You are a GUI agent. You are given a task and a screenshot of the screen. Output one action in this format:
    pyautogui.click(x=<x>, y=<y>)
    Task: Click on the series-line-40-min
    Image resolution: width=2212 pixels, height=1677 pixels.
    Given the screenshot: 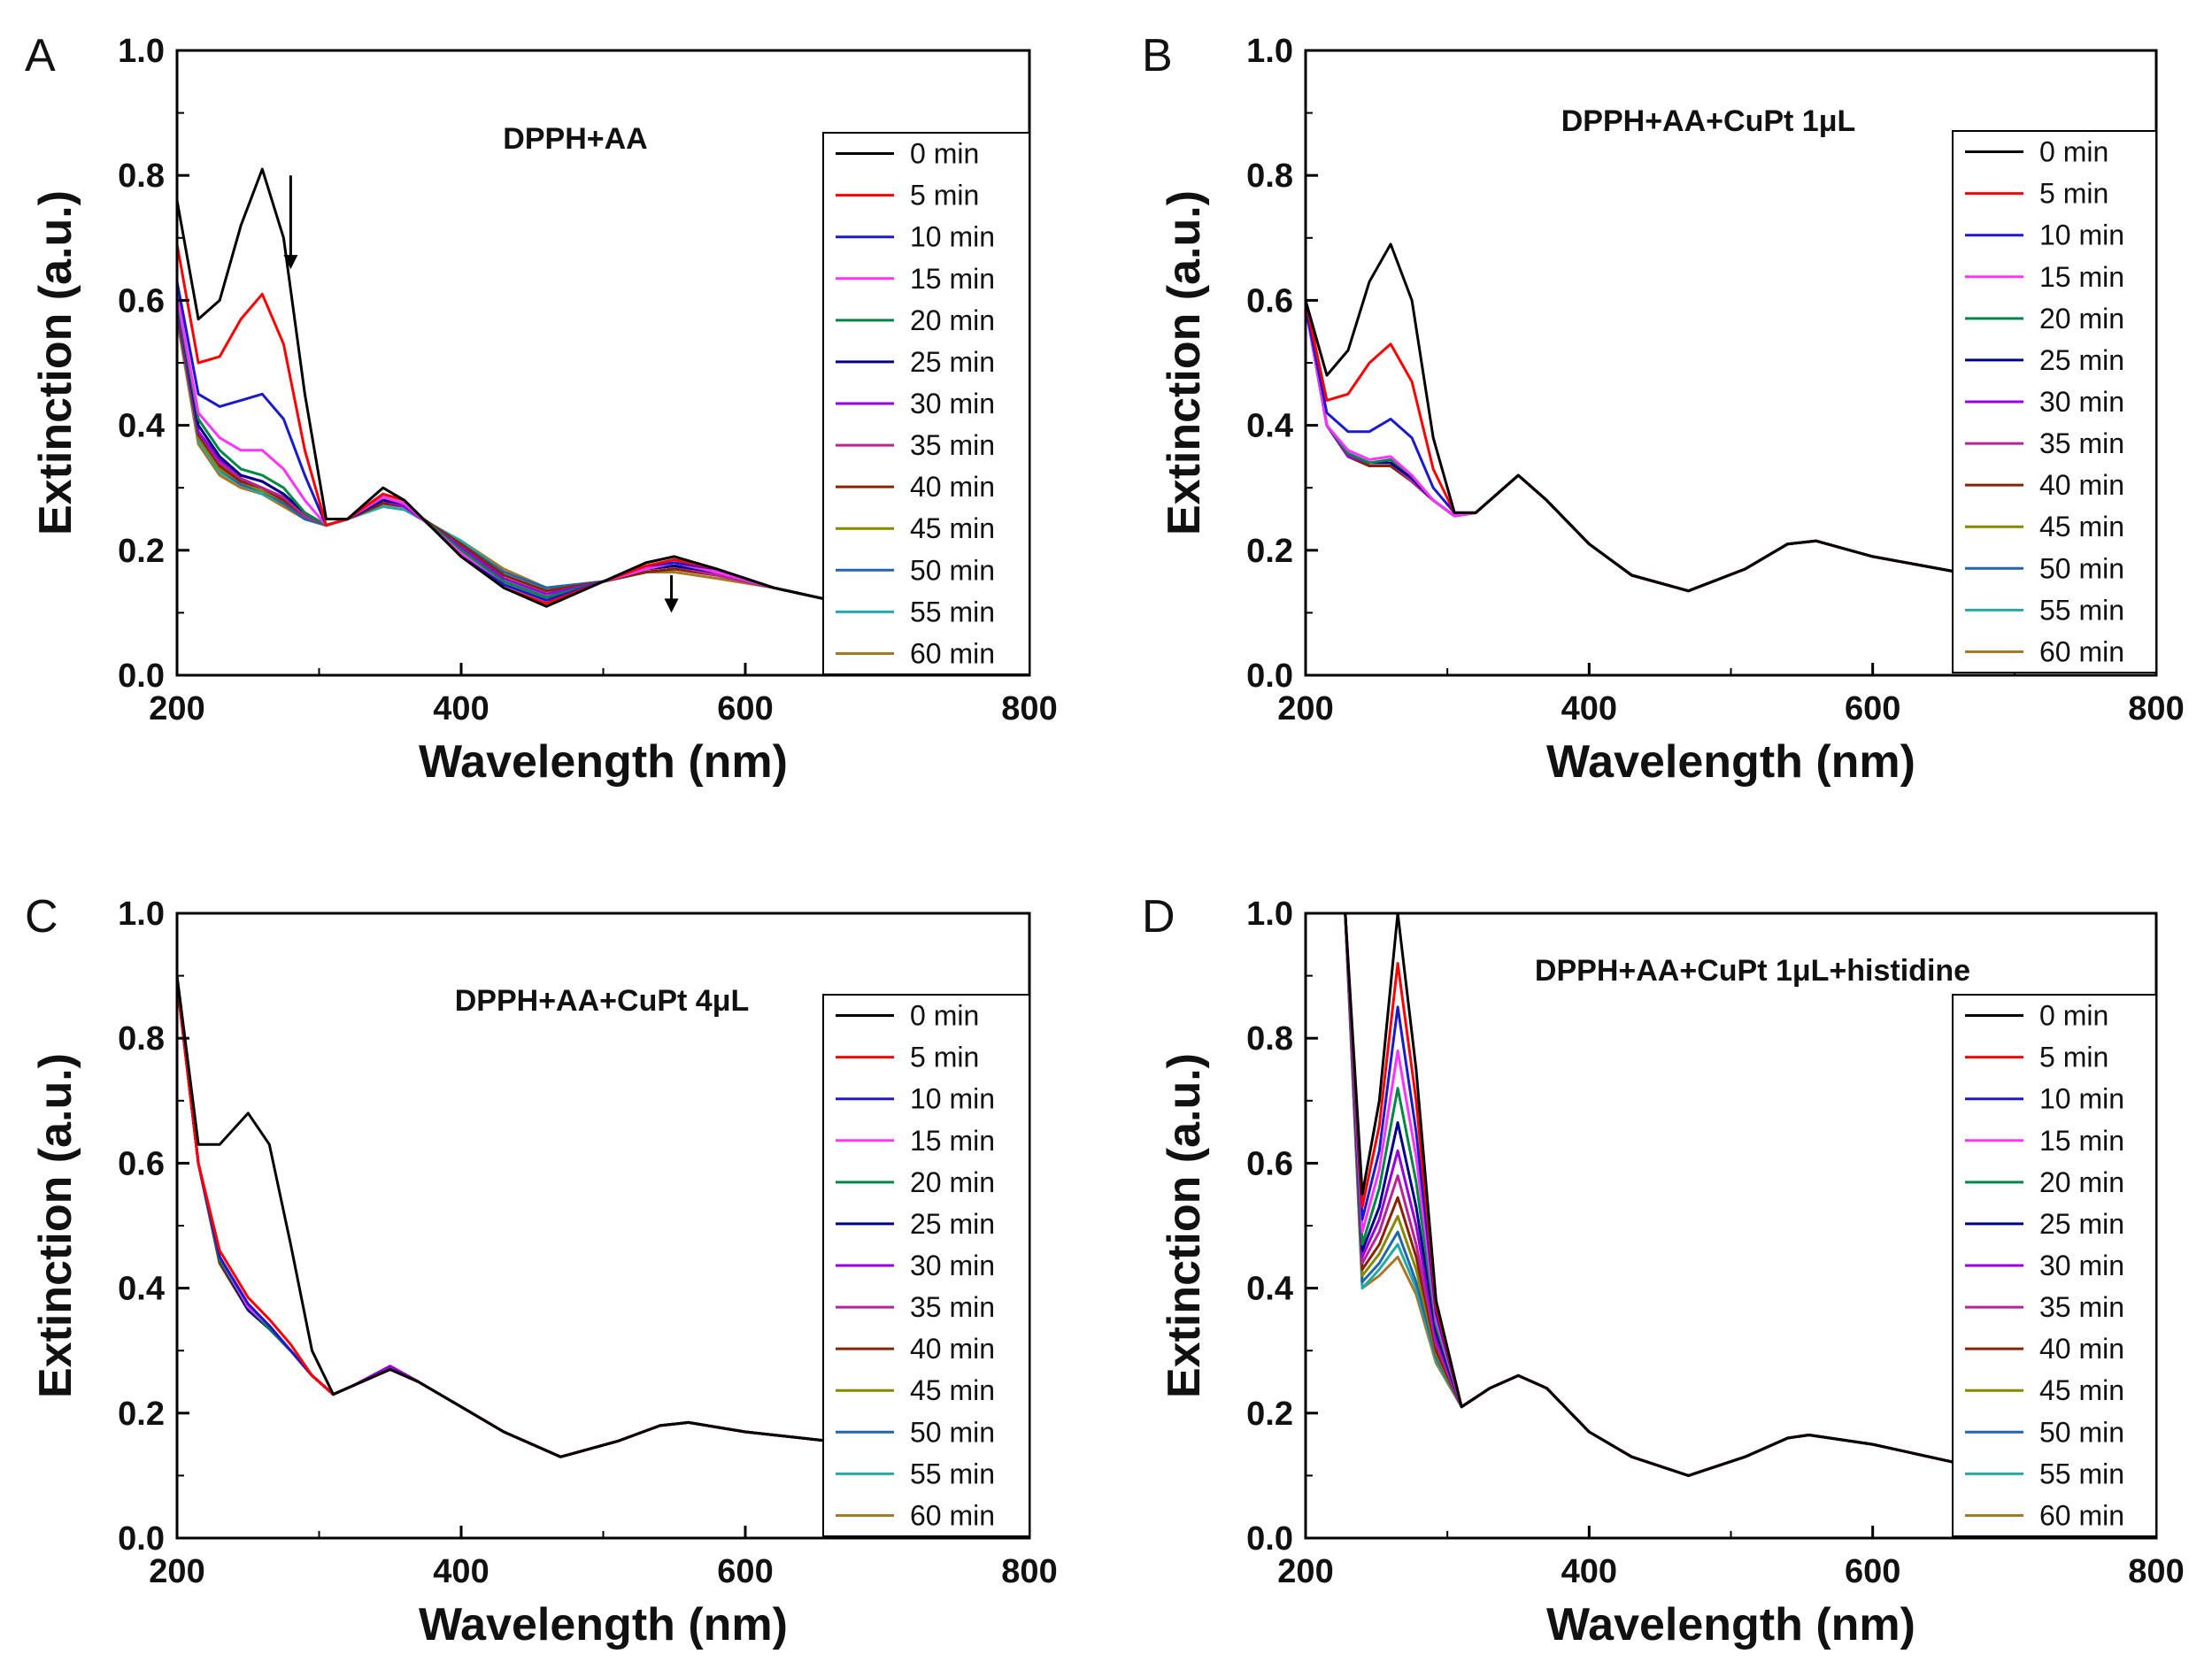 What is the action you would take?
    pyautogui.click(x=1632, y=449)
    